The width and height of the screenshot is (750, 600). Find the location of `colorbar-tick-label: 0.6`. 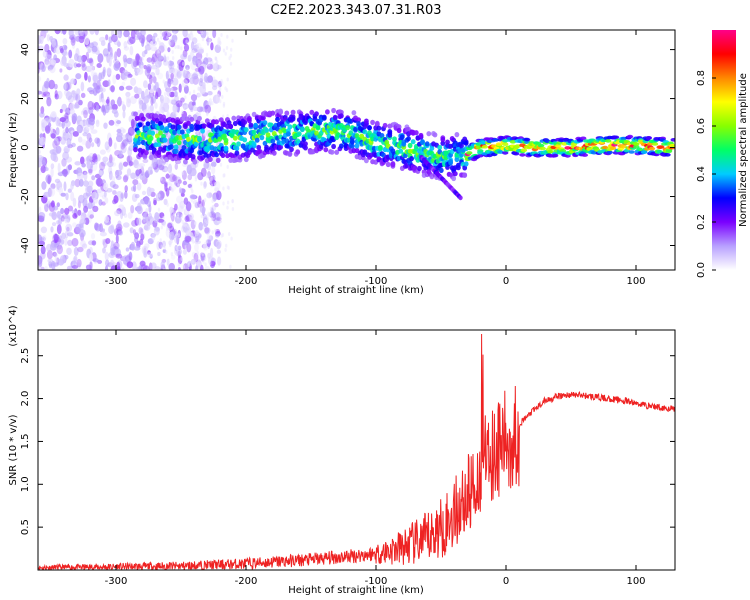

colorbar-tick-label: 0.6 is located at coordinates (701, 126).